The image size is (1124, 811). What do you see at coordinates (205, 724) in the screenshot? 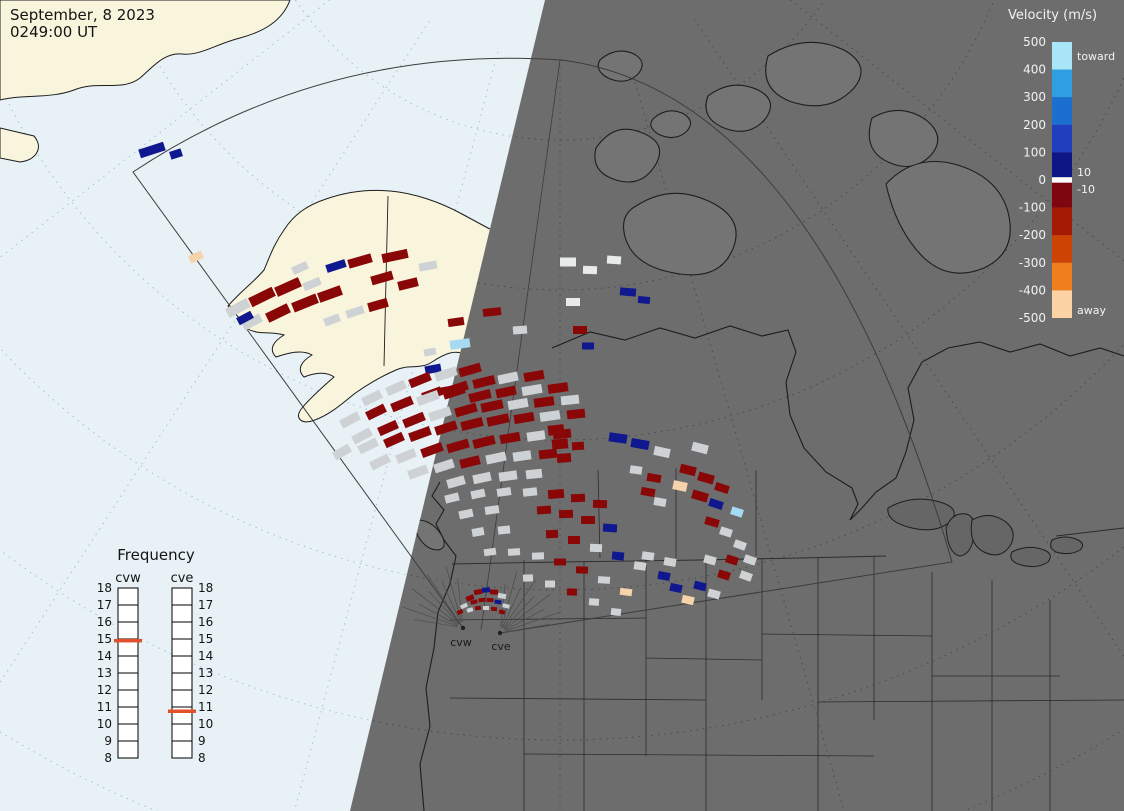
I see `frequency-tick-label: 10` at bounding box center [205, 724].